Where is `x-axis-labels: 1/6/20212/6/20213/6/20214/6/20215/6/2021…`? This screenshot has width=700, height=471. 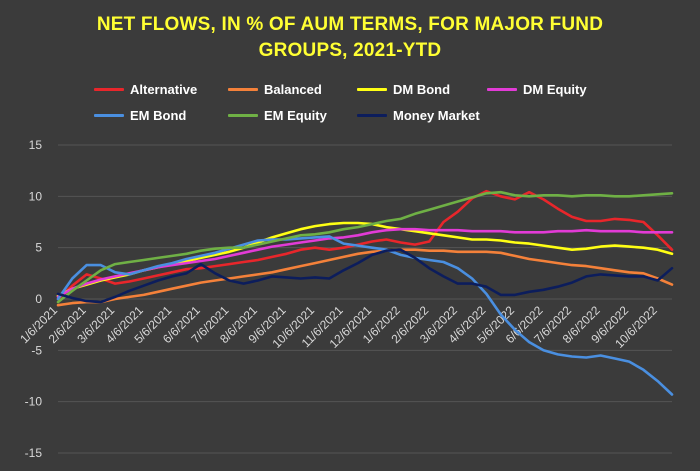 x-axis-labels: 1/6/20212/6/20213/6/20214/6/20215/6/2021… is located at coordinates (338, 327).